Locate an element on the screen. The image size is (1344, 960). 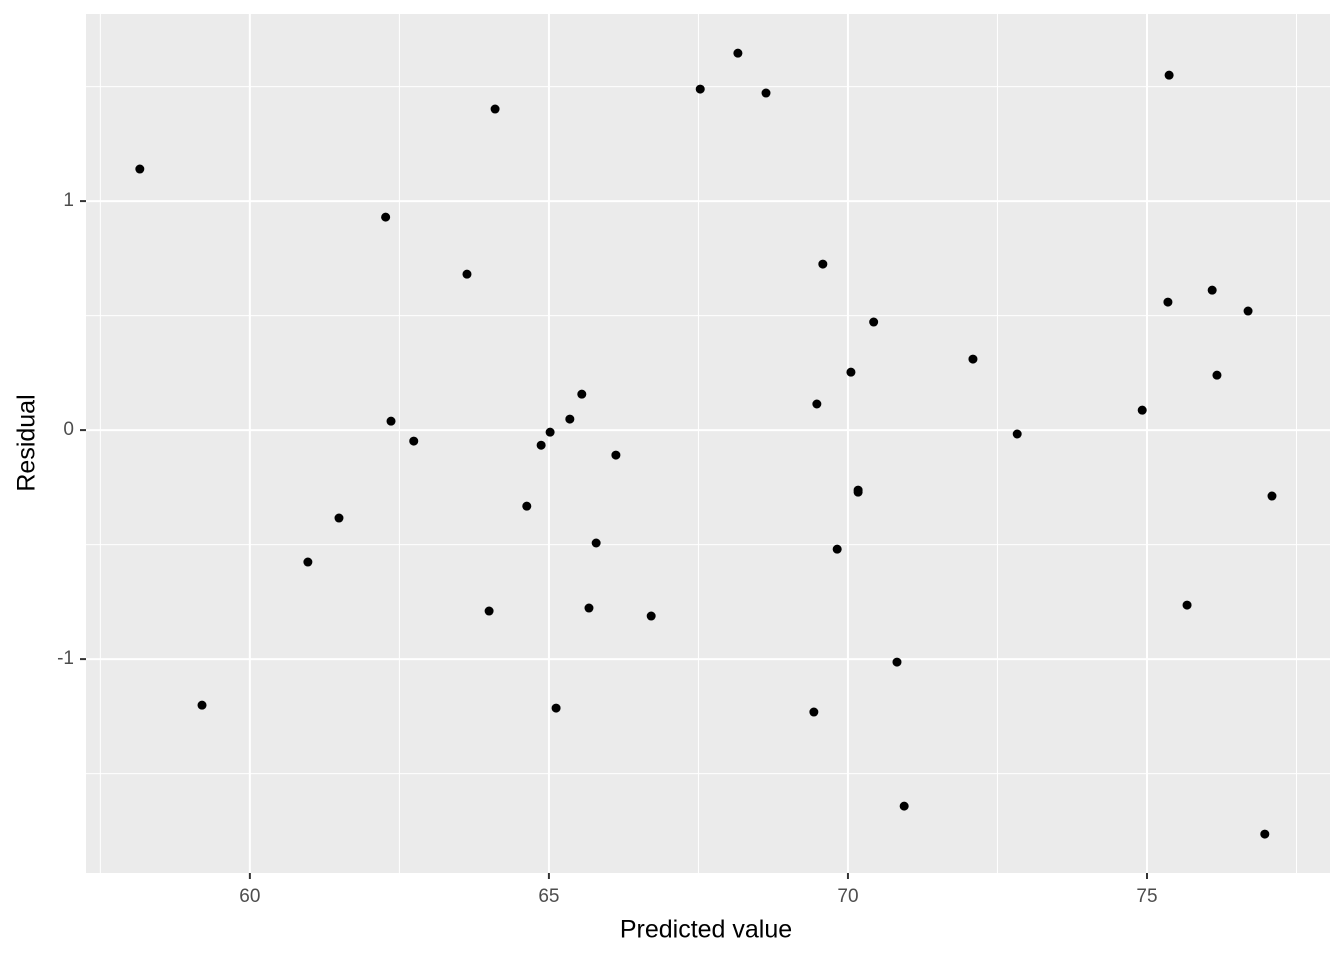
y-axis-title: Residual is located at coordinates (27, 442).